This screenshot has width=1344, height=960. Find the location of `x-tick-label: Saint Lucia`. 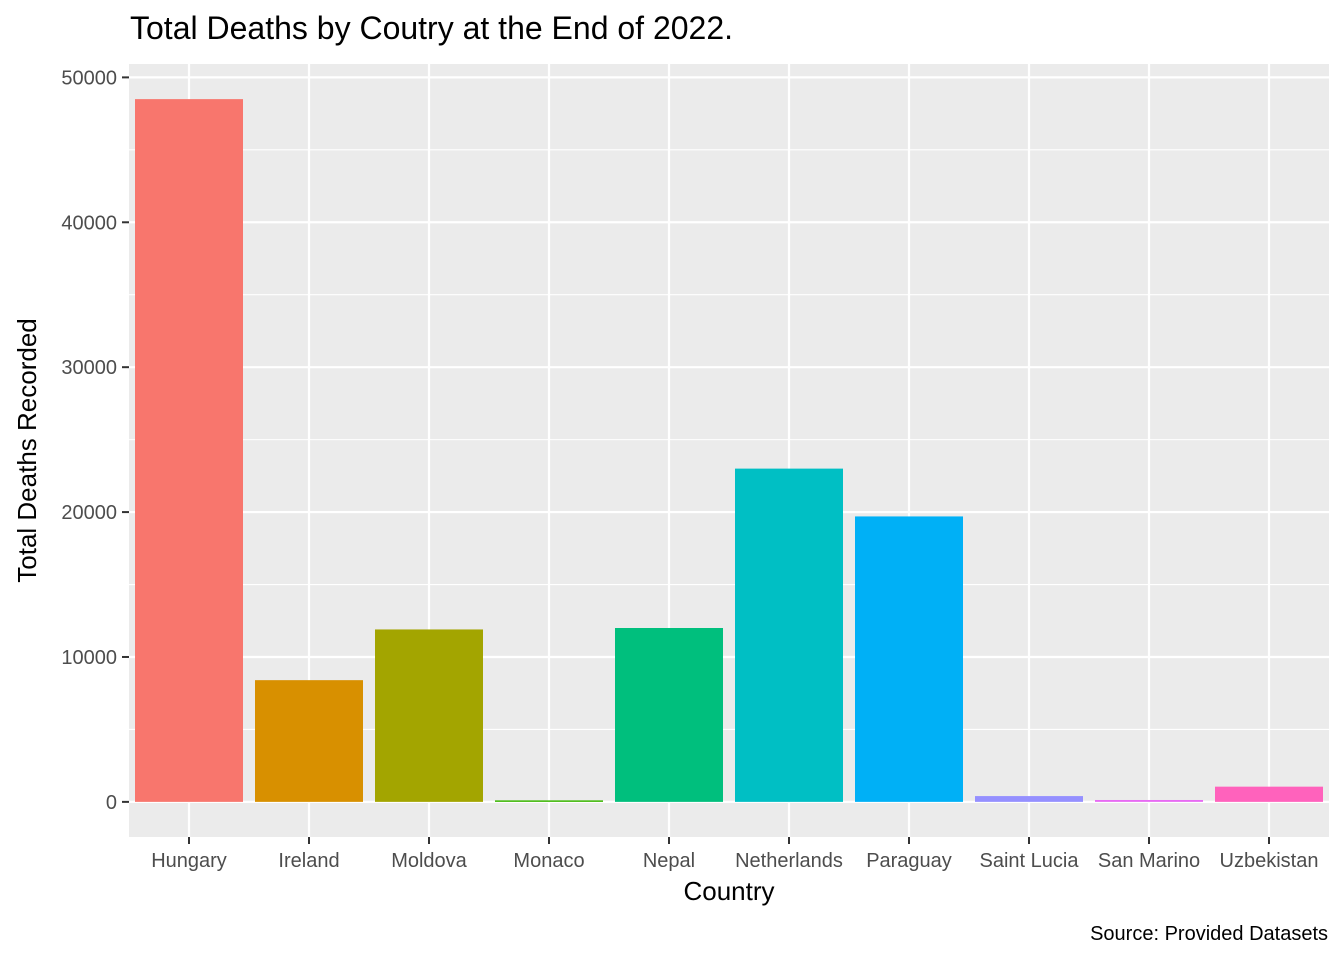

x-tick-label: Saint Lucia is located at coordinates (1030, 861).